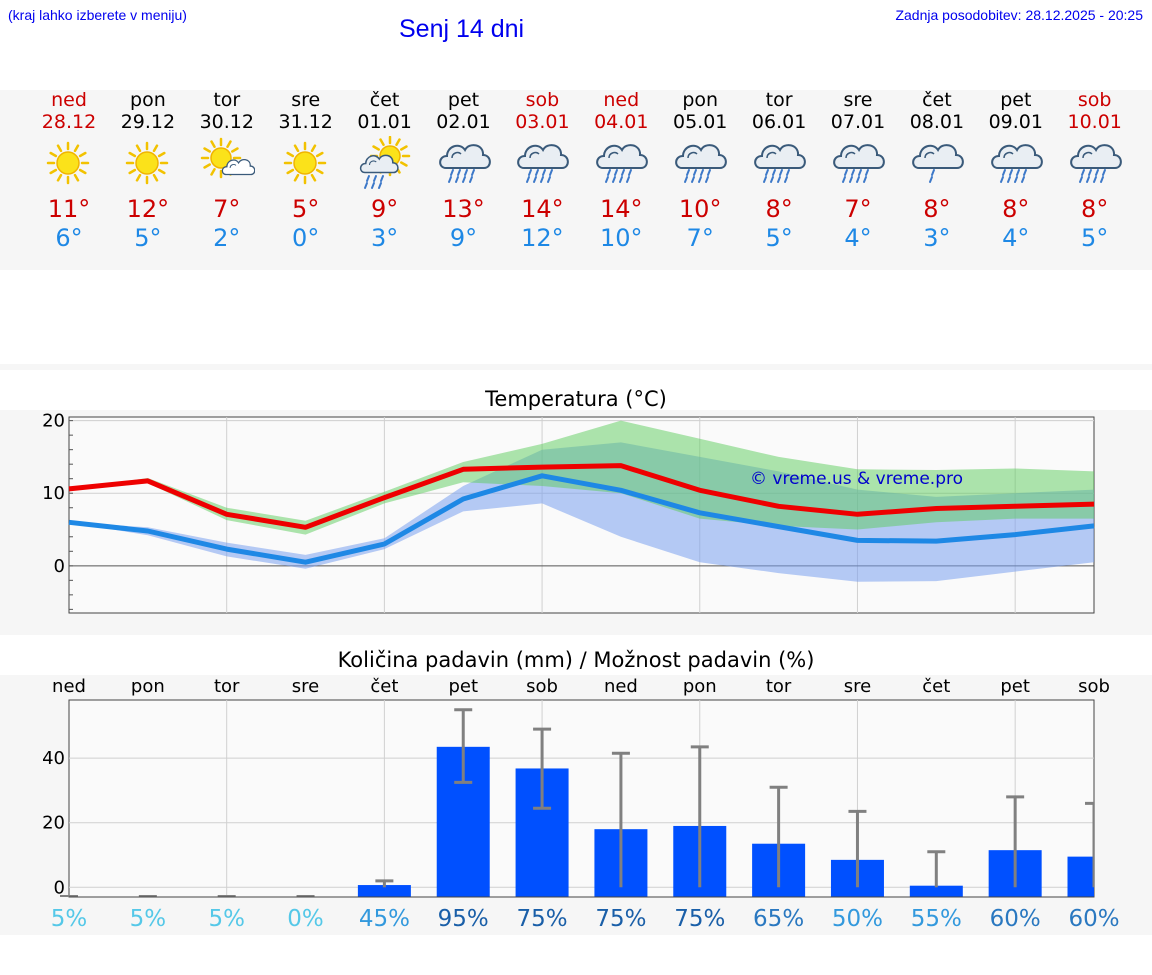  Describe the element at coordinates (700, 238) in the screenshot. I see `min-temperature: 7°` at that location.